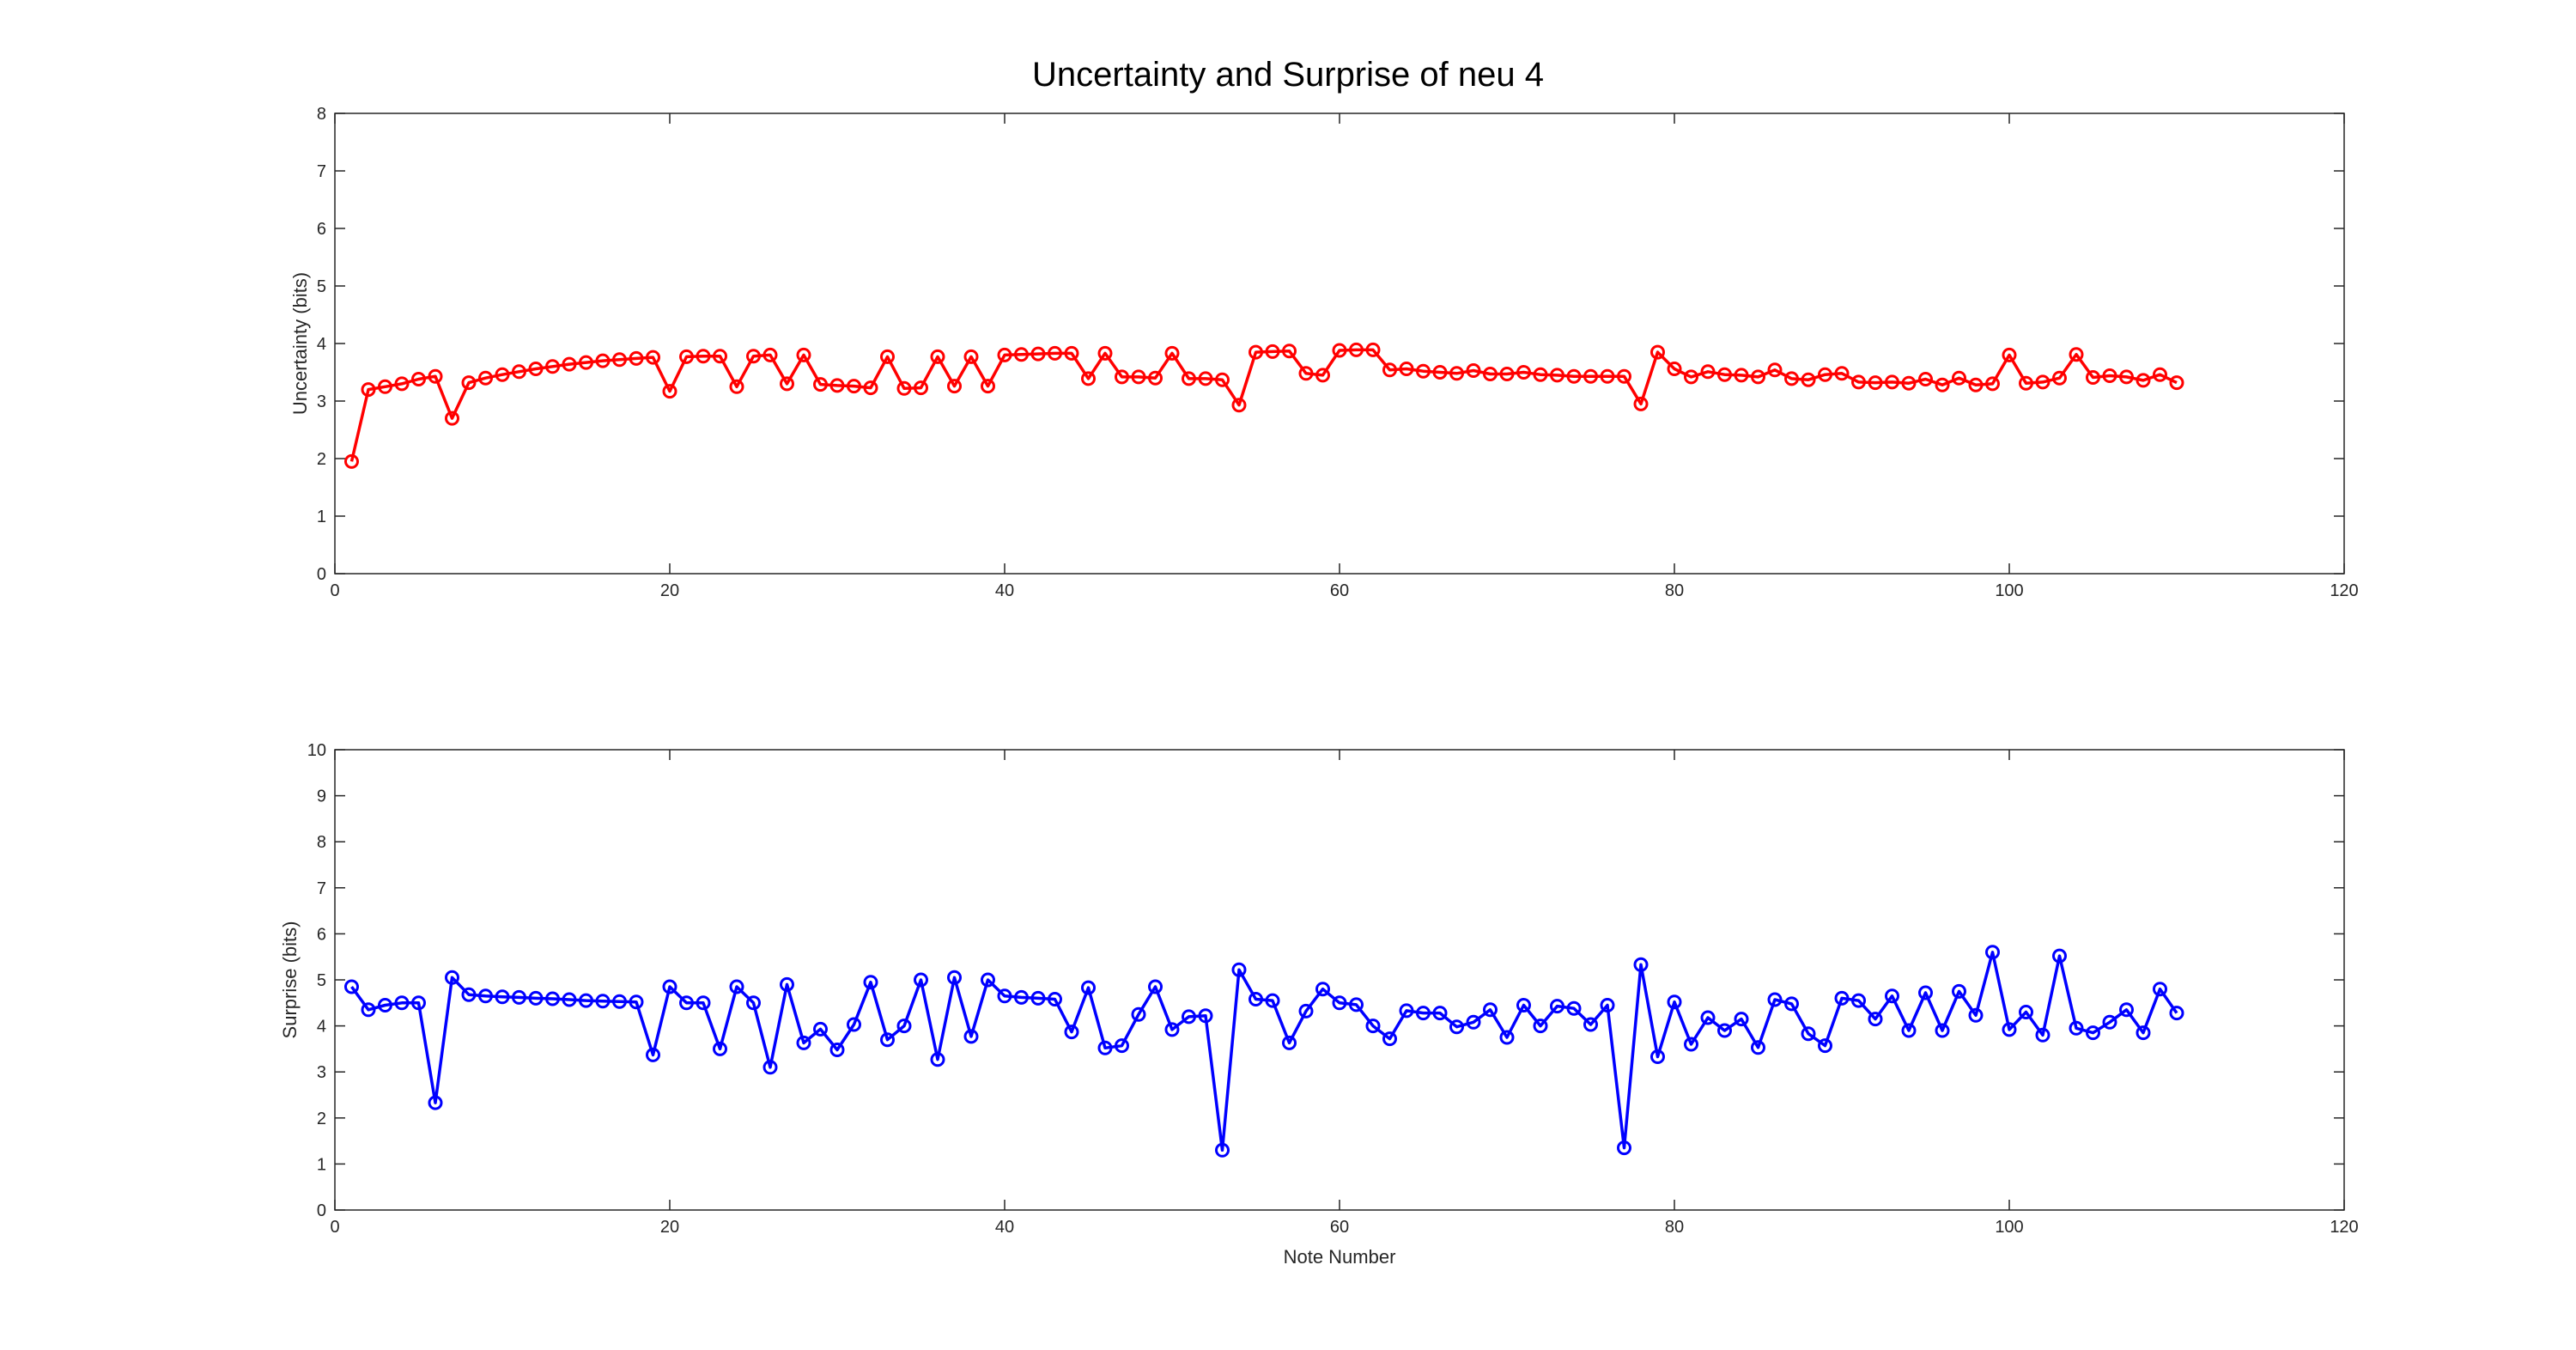 Image resolution: width=2576 pixels, height=1350 pixels. Describe the element at coordinates (322, 842) in the screenshot. I see `surprise-y-tick-label: 8` at that location.